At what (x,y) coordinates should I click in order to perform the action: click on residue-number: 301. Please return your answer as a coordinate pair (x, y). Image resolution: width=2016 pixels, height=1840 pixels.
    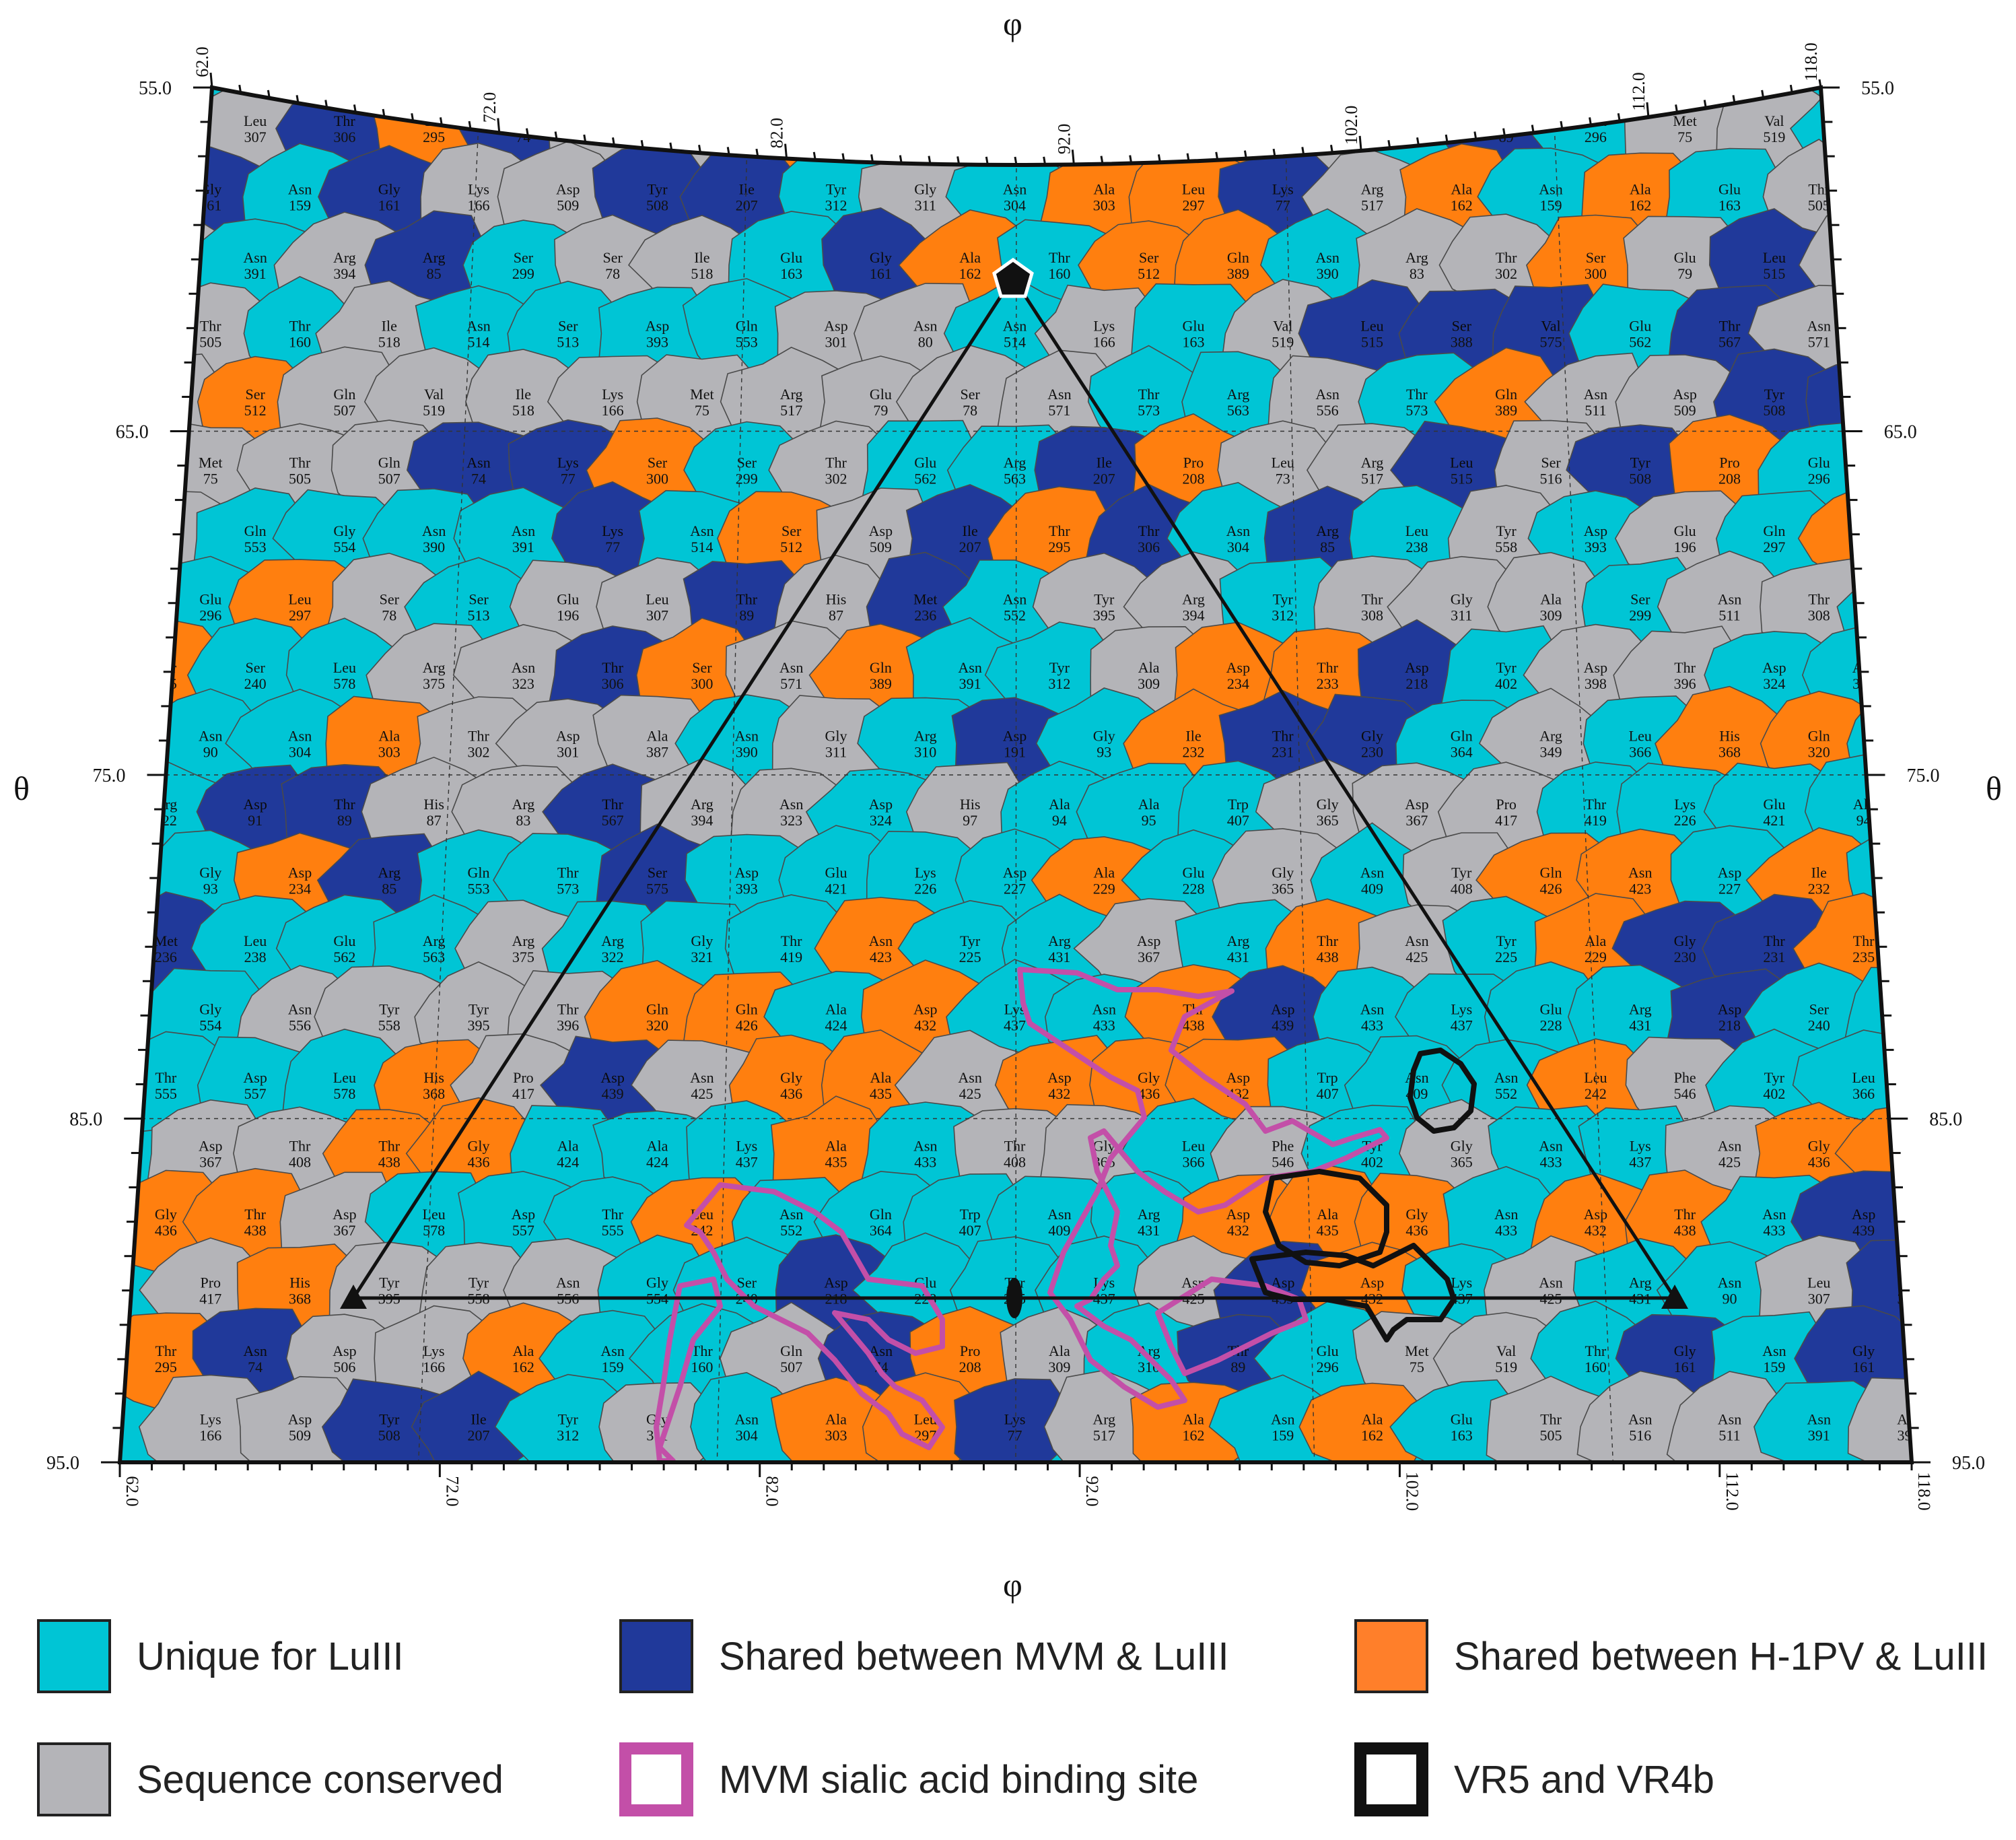
    Looking at the image, I should click on (836, 341).